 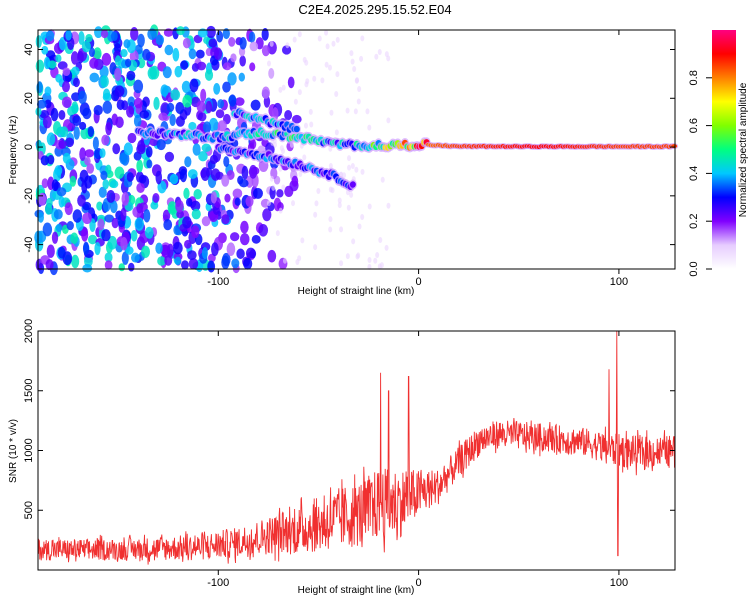 I want to click on snr-y-tick-label: 1500, so click(x=29, y=391).